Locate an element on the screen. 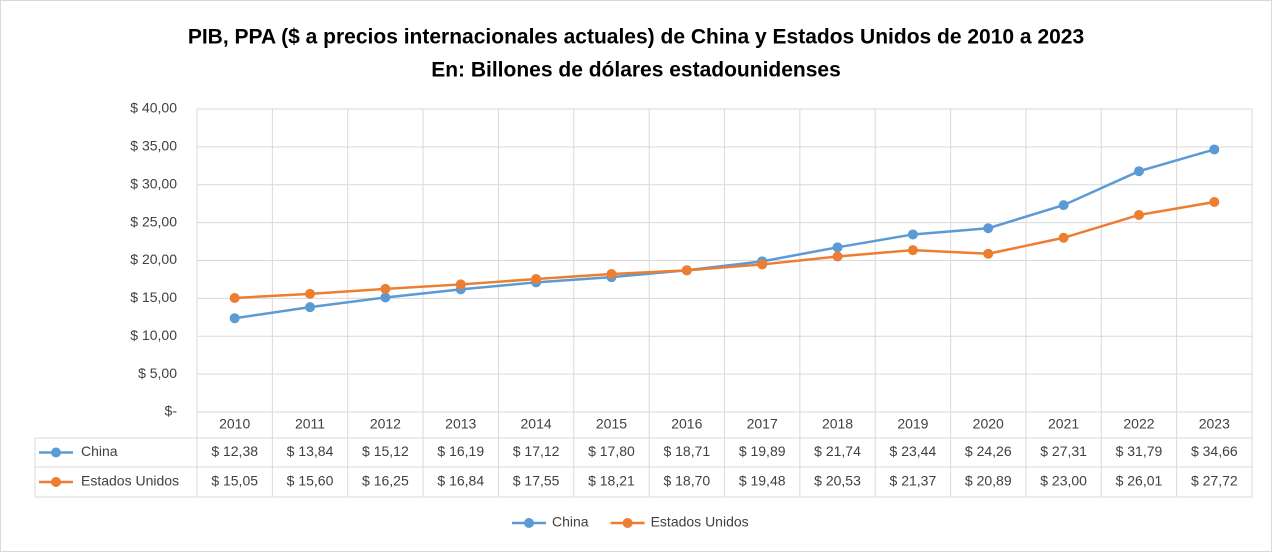  x-tick-label: 2019 is located at coordinates (912, 424).